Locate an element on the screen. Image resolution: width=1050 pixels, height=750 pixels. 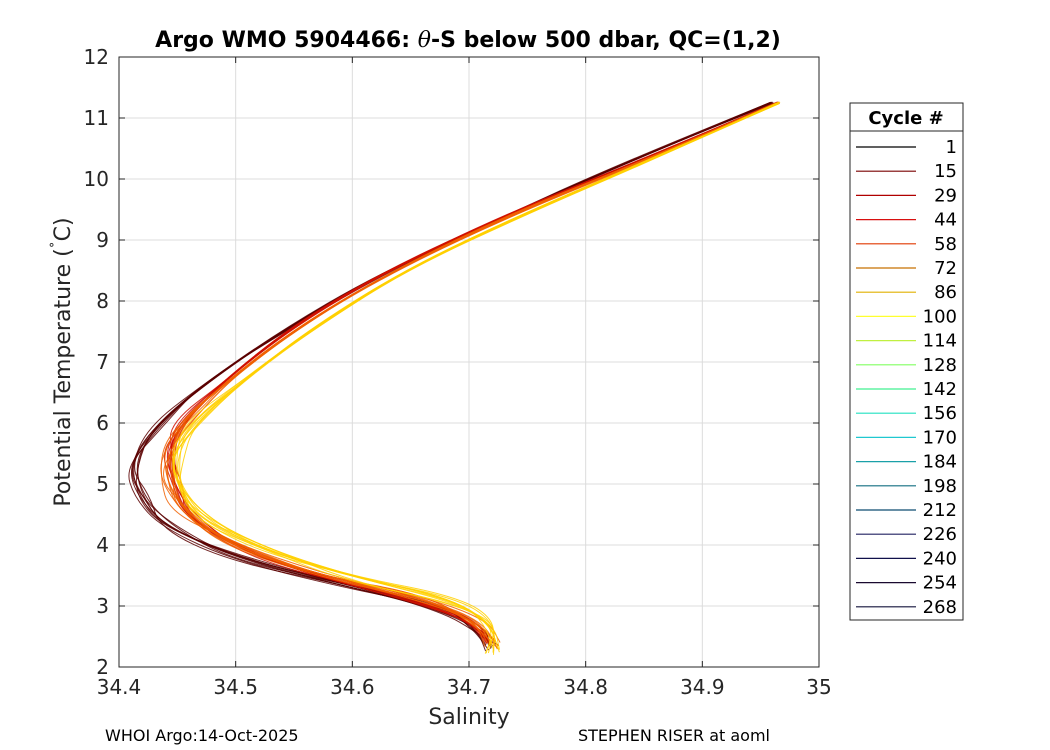
legend-label: 156 is located at coordinates (940, 413).